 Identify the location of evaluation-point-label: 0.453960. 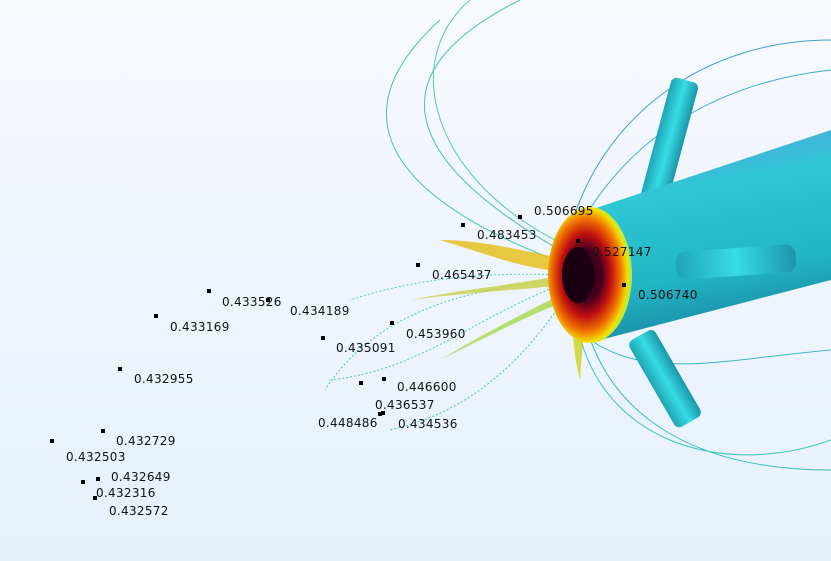
(436, 334).